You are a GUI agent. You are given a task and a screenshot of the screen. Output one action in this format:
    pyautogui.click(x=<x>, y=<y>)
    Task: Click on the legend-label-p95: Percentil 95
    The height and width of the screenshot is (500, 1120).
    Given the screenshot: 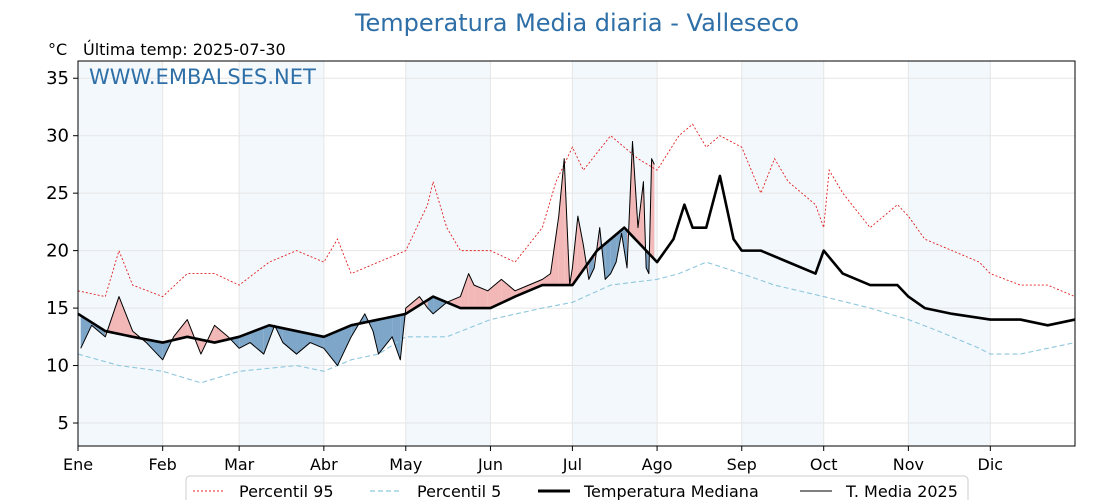 What is the action you would take?
    pyautogui.click(x=286, y=491)
    